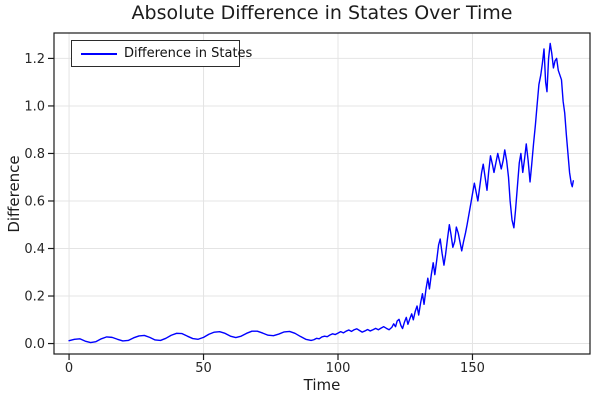 The width and height of the screenshot is (600, 400). What do you see at coordinates (34, 106) in the screenshot?
I see `y-tick-label: 1.0` at bounding box center [34, 106].